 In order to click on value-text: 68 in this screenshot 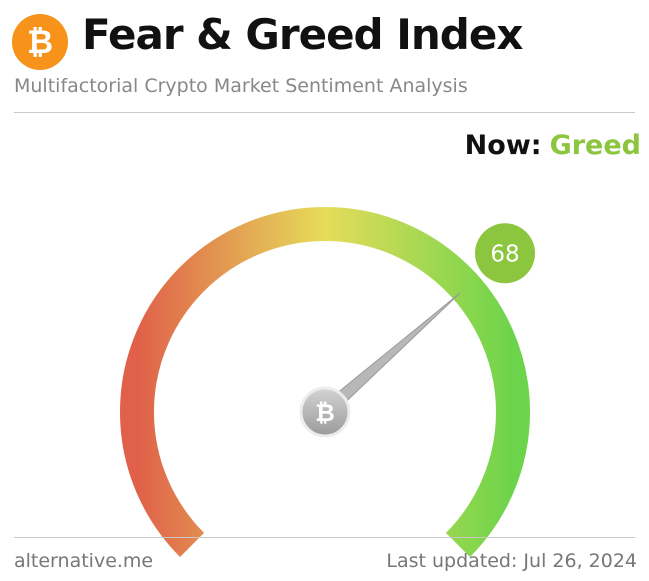, I will do `click(504, 254)`.